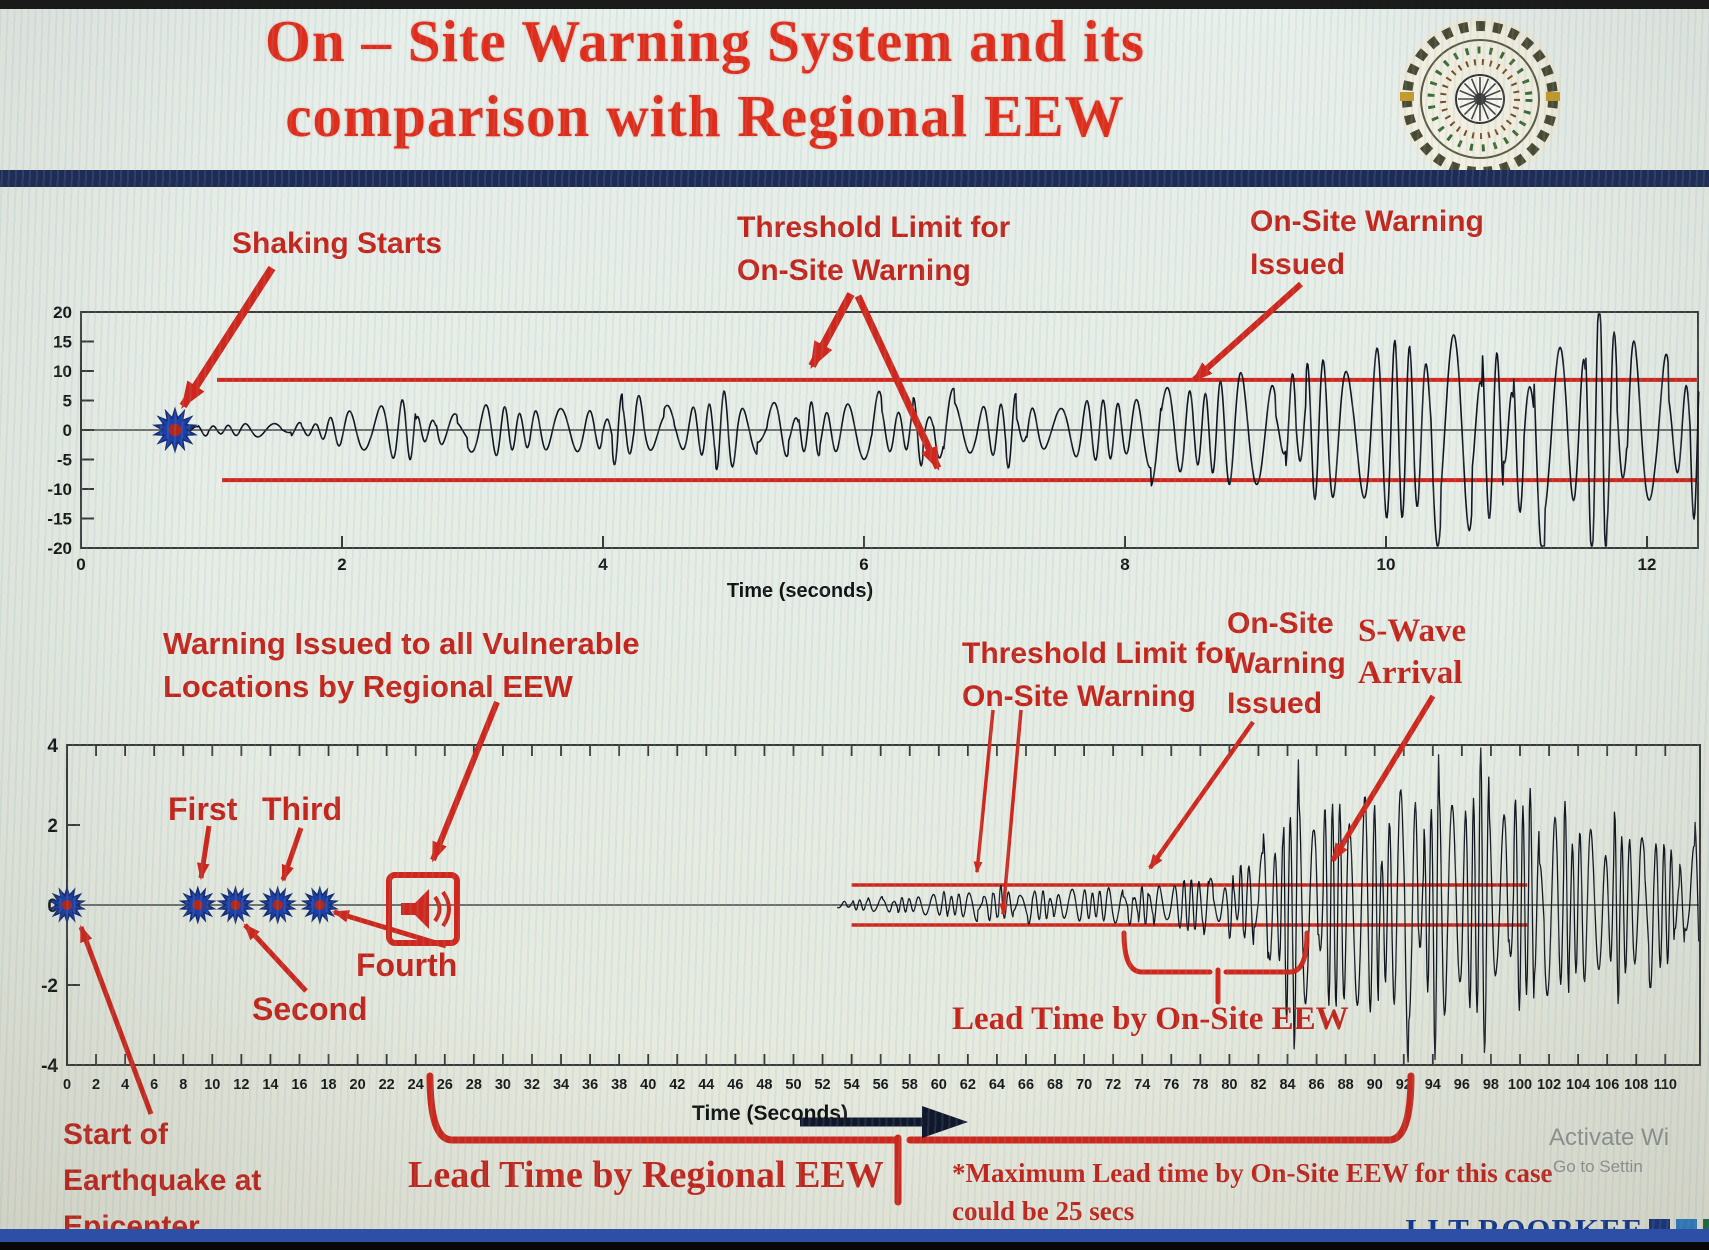 This screenshot has height=1250, width=1709. What do you see at coordinates (310, 1009) in the screenshot?
I see `annotation-second: Second` at bounding box center [310, 1009].